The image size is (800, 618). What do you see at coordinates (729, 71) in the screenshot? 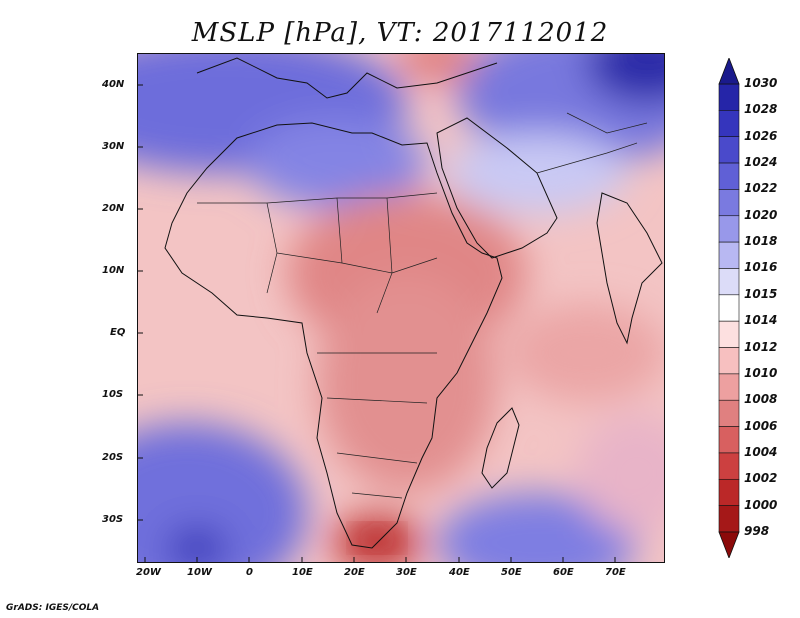
I see `colorbar-top-arrow` at bounding box center [729, 71].